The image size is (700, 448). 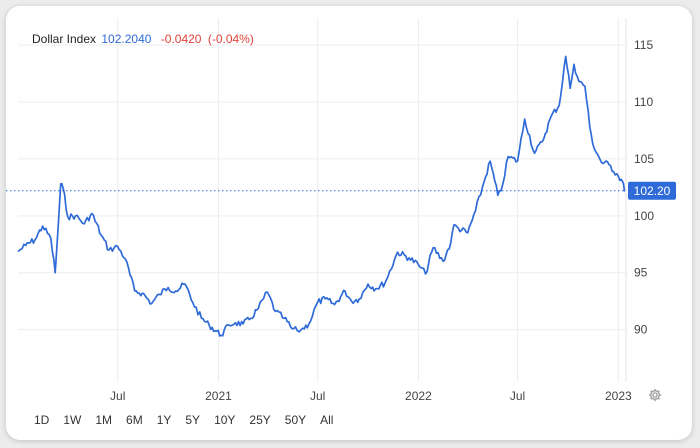 What do you see at coordinates (618, 396) in the screenshot?
I see `x-tick-label: 2023` at bounding box center [618, 396].